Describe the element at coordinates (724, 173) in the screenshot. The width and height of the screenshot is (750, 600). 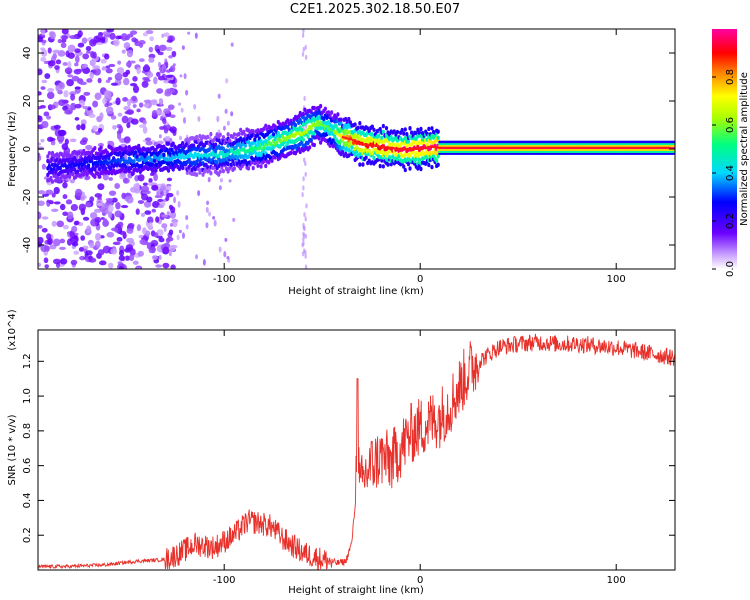
I see `colorbar-ticks: 0.0 0.2 0.4 0.6 0.8` at that location.